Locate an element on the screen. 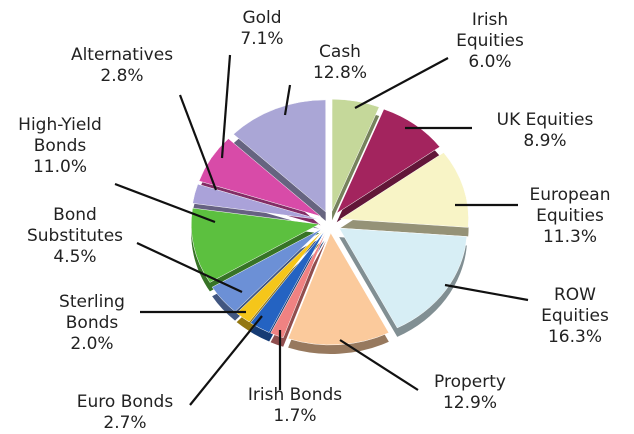  value-label: 2.7% is located at coordinates (125, 423).